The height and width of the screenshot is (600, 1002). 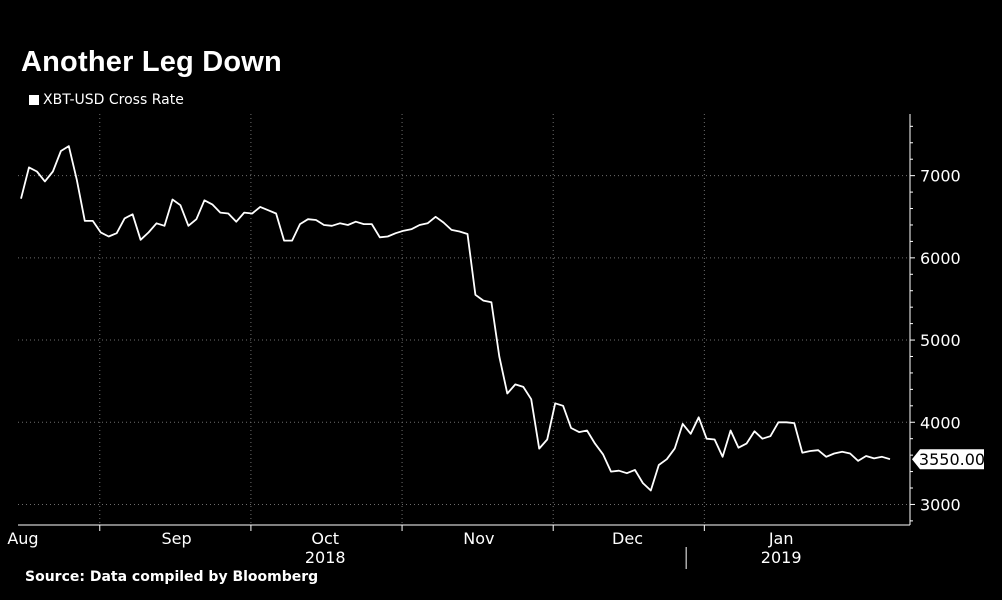 What do you see at coordinates (113, 100) in the screenshot?
I see `legend-label: XBT-USD Cross Rate` at bounding box center [113, 100].